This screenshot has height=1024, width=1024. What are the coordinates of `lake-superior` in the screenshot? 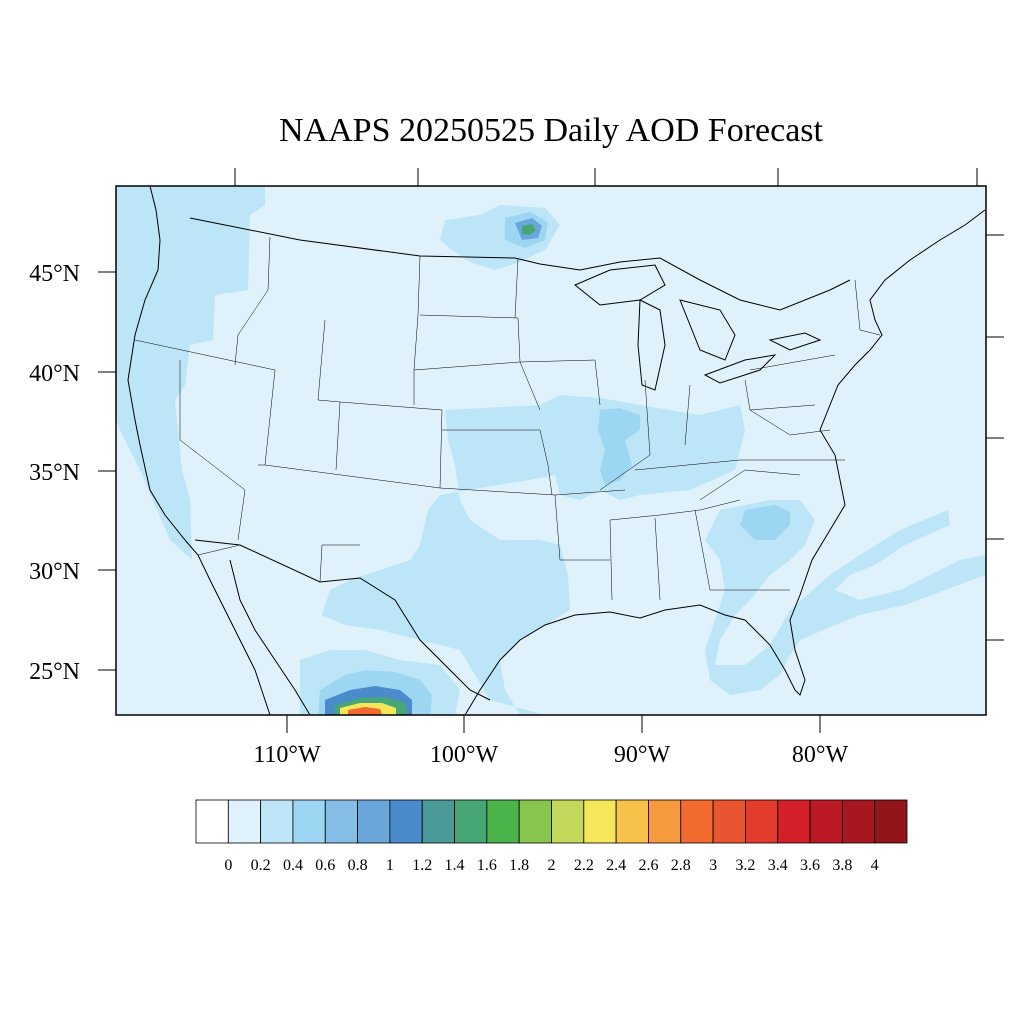 It's located at (620, 285).